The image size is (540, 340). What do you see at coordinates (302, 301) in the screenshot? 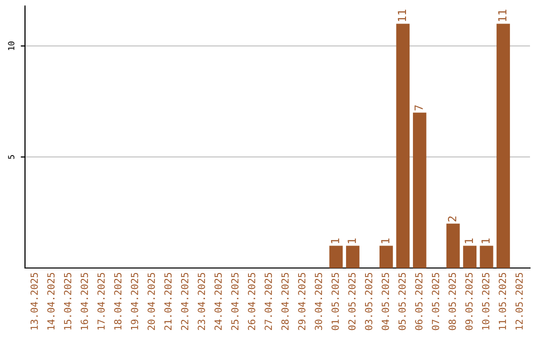
I see `x-tick-label: 29.04.2025` at bounding box center [302, 301].